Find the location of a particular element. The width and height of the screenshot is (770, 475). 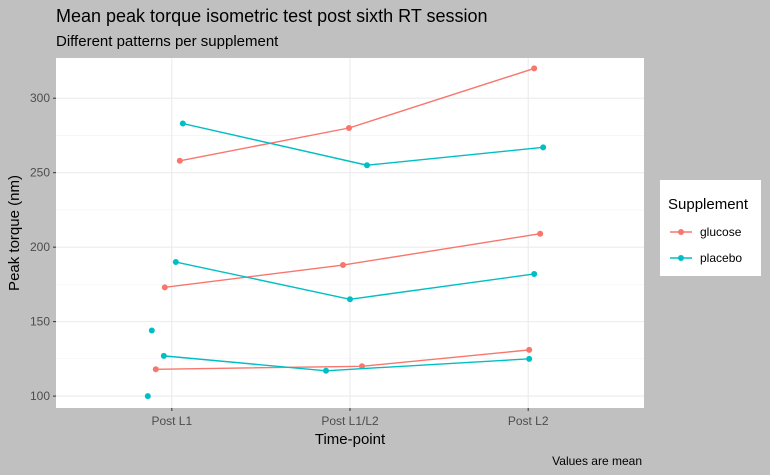

legend-label-placebo: placebo is located at coordinates (721, 258).